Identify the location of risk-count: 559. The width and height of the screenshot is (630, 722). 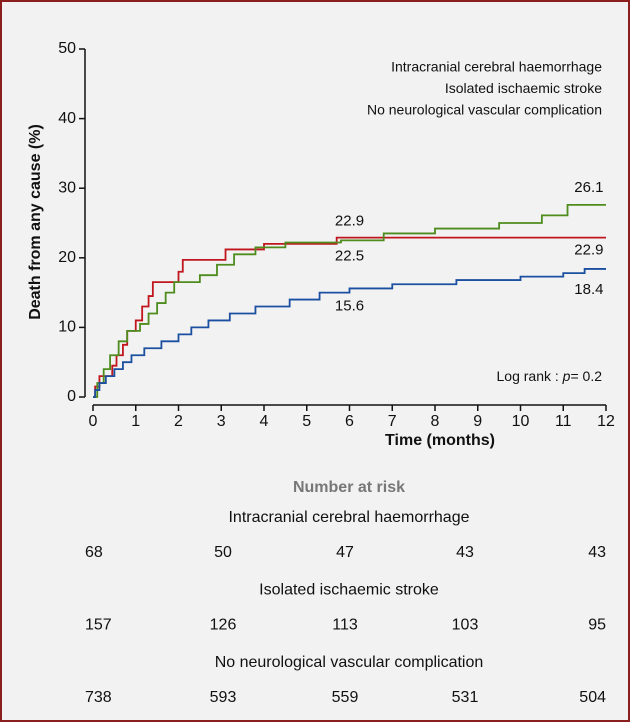
(345, 697).